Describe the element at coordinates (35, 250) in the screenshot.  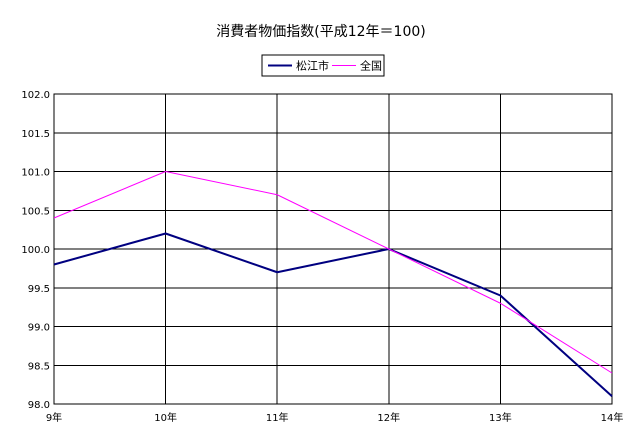
I see `y-tick-label: 100.0` at that location.